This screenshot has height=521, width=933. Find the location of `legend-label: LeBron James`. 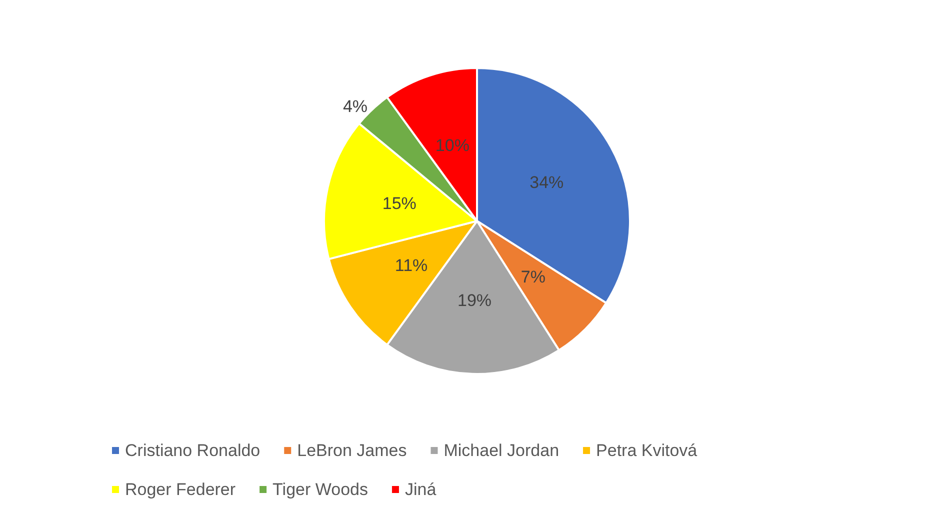

legend-label: LeBron James is located at coordinates (352, 450).